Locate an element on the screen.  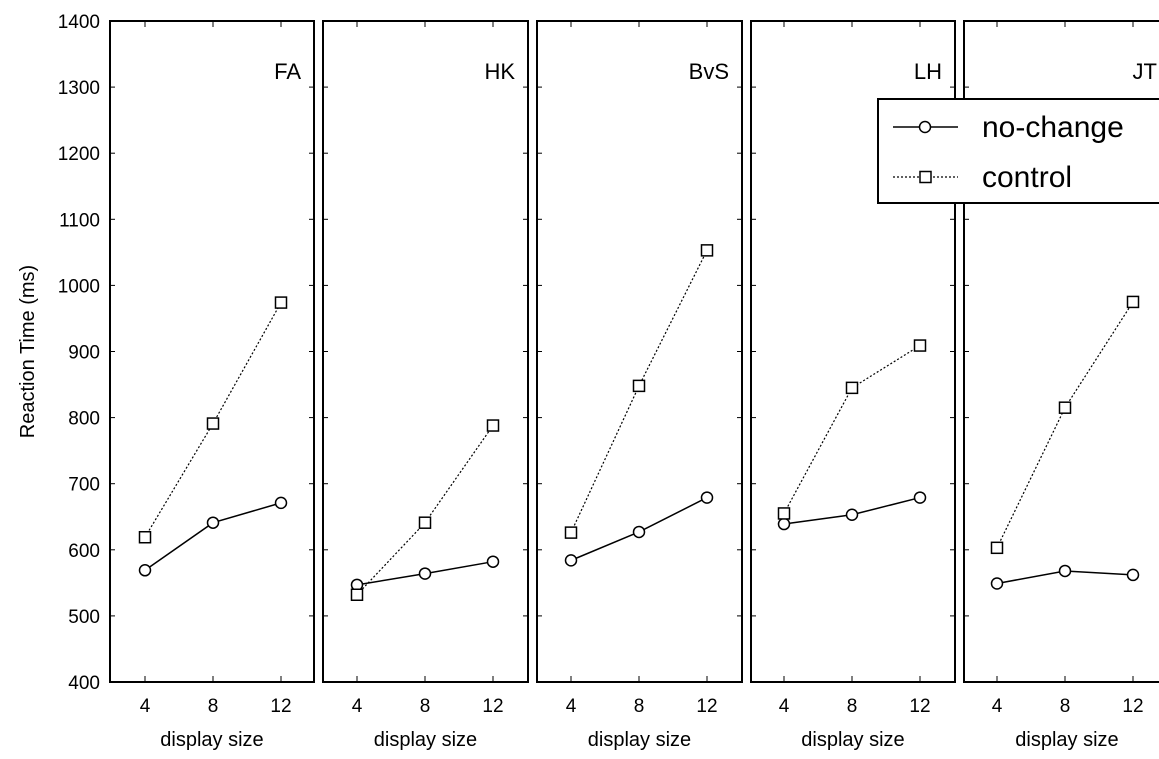
panel-title-5: JT is located at coordinates (1145, 71).